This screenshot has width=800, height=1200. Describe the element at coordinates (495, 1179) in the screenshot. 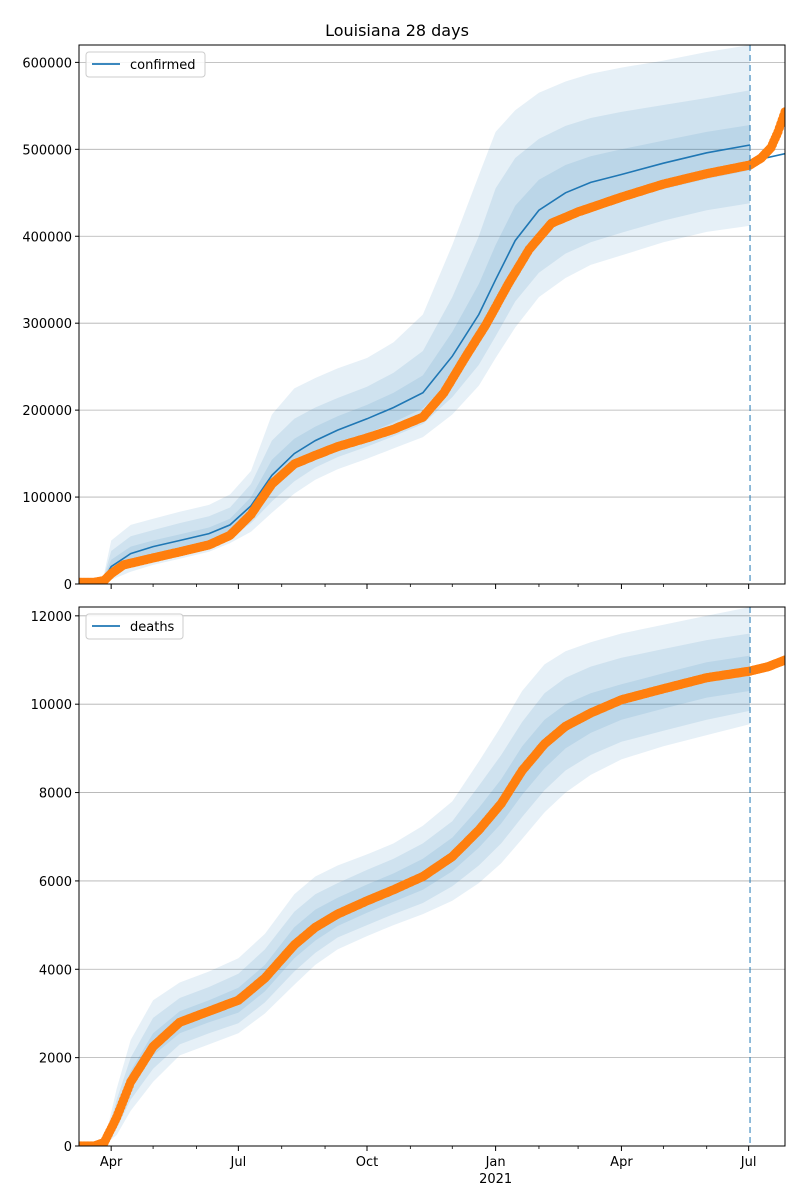

I see `deaths-x-year-label: 2021` at that location.